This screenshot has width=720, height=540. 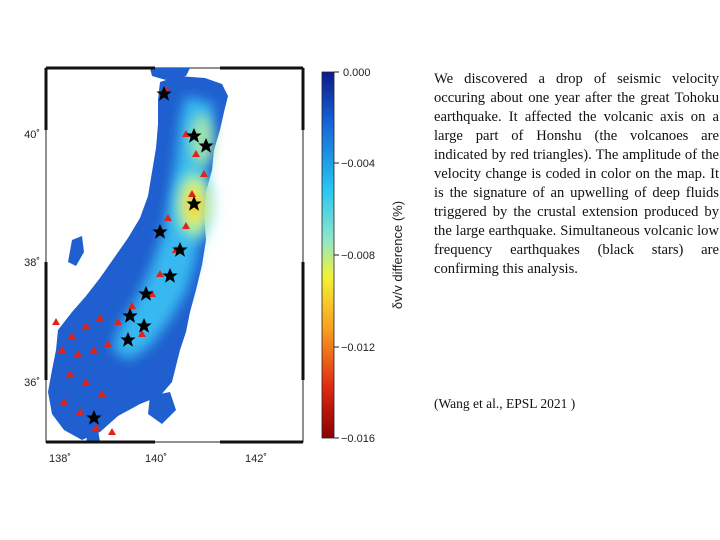 I want to click on colorbar-axis-label: δv/v difference (%), so click(x=397, y=255).